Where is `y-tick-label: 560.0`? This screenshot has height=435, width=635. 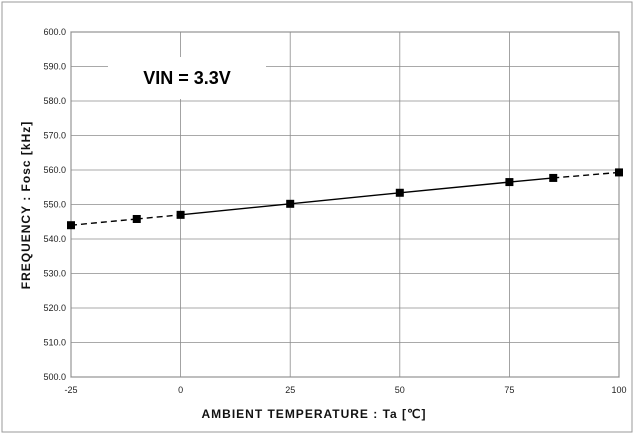
y-tick-label: 560.0 is located at coordinates (54, 170).